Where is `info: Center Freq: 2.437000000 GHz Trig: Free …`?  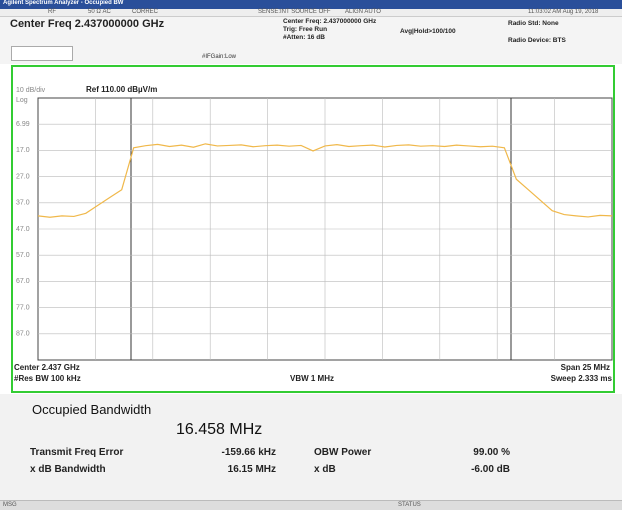
info: Center Freq: 2.437000000 GHz Trig: Free … is located at coordinates (329, 30).